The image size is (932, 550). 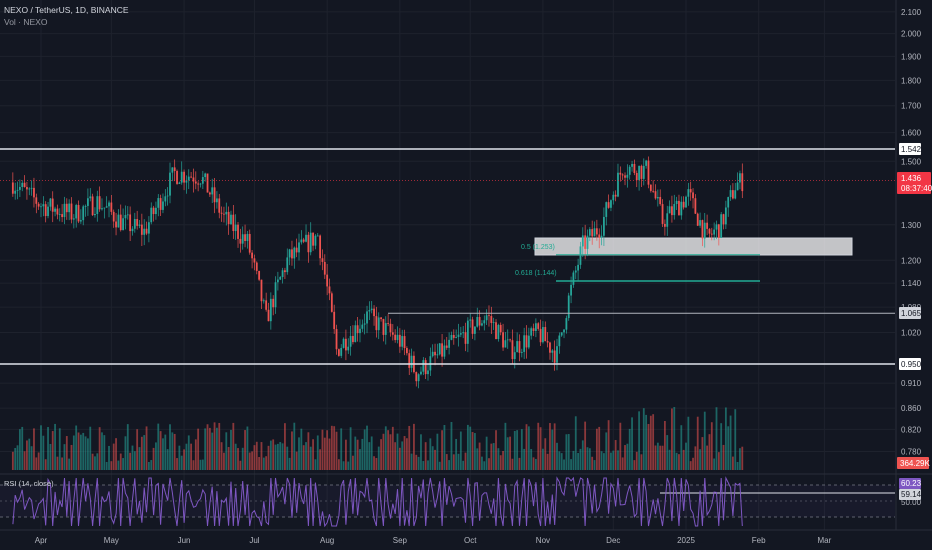 I want to click on date-tick-label: Nov, so click(x=543, y=540).